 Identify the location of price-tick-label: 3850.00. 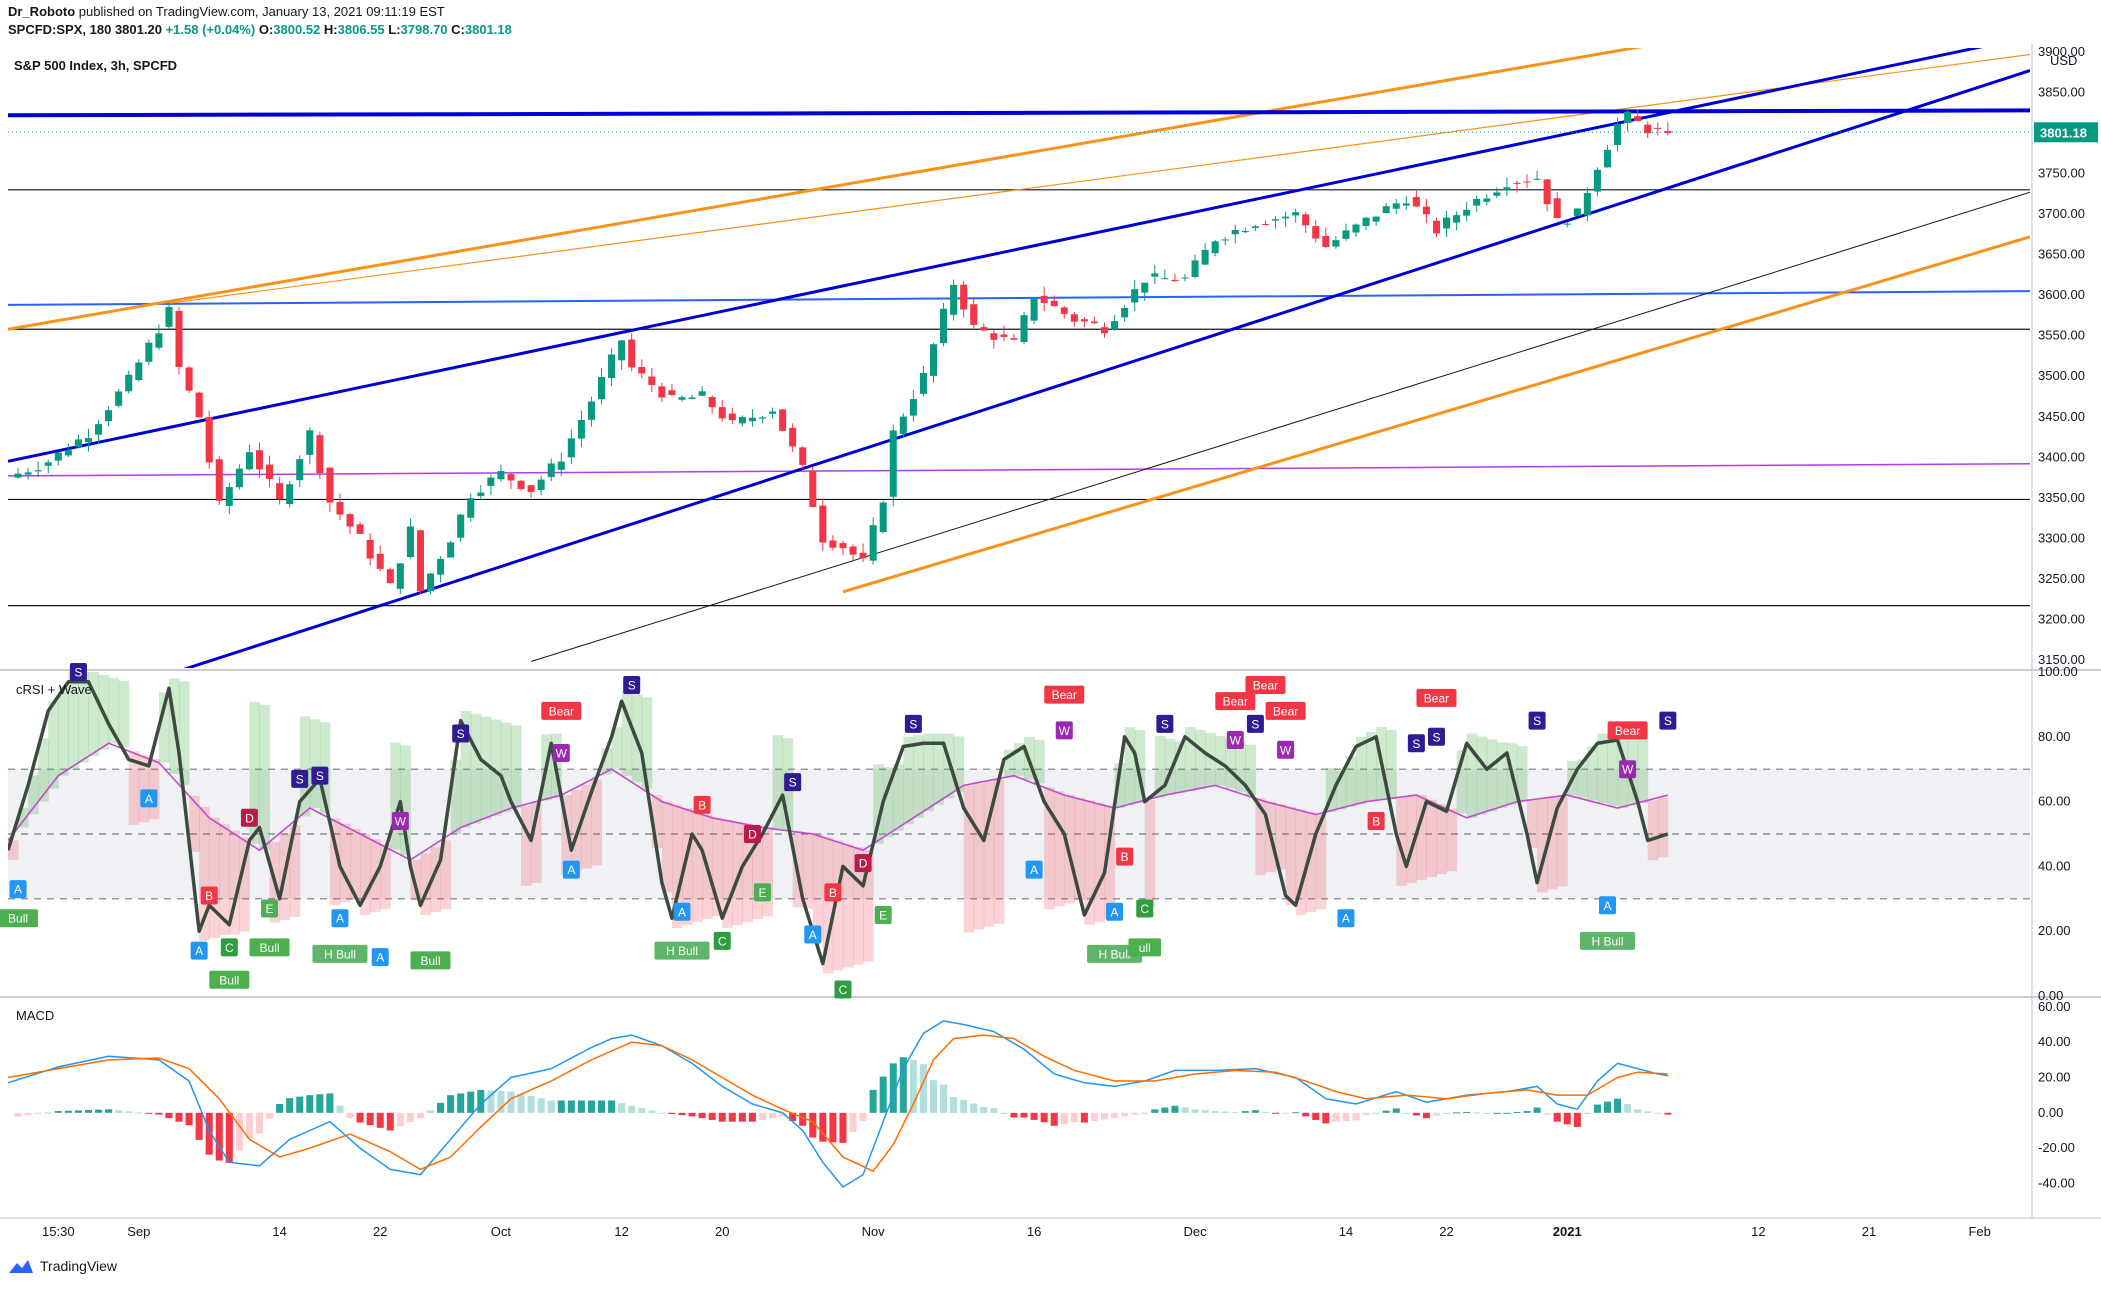
(2061, 92).